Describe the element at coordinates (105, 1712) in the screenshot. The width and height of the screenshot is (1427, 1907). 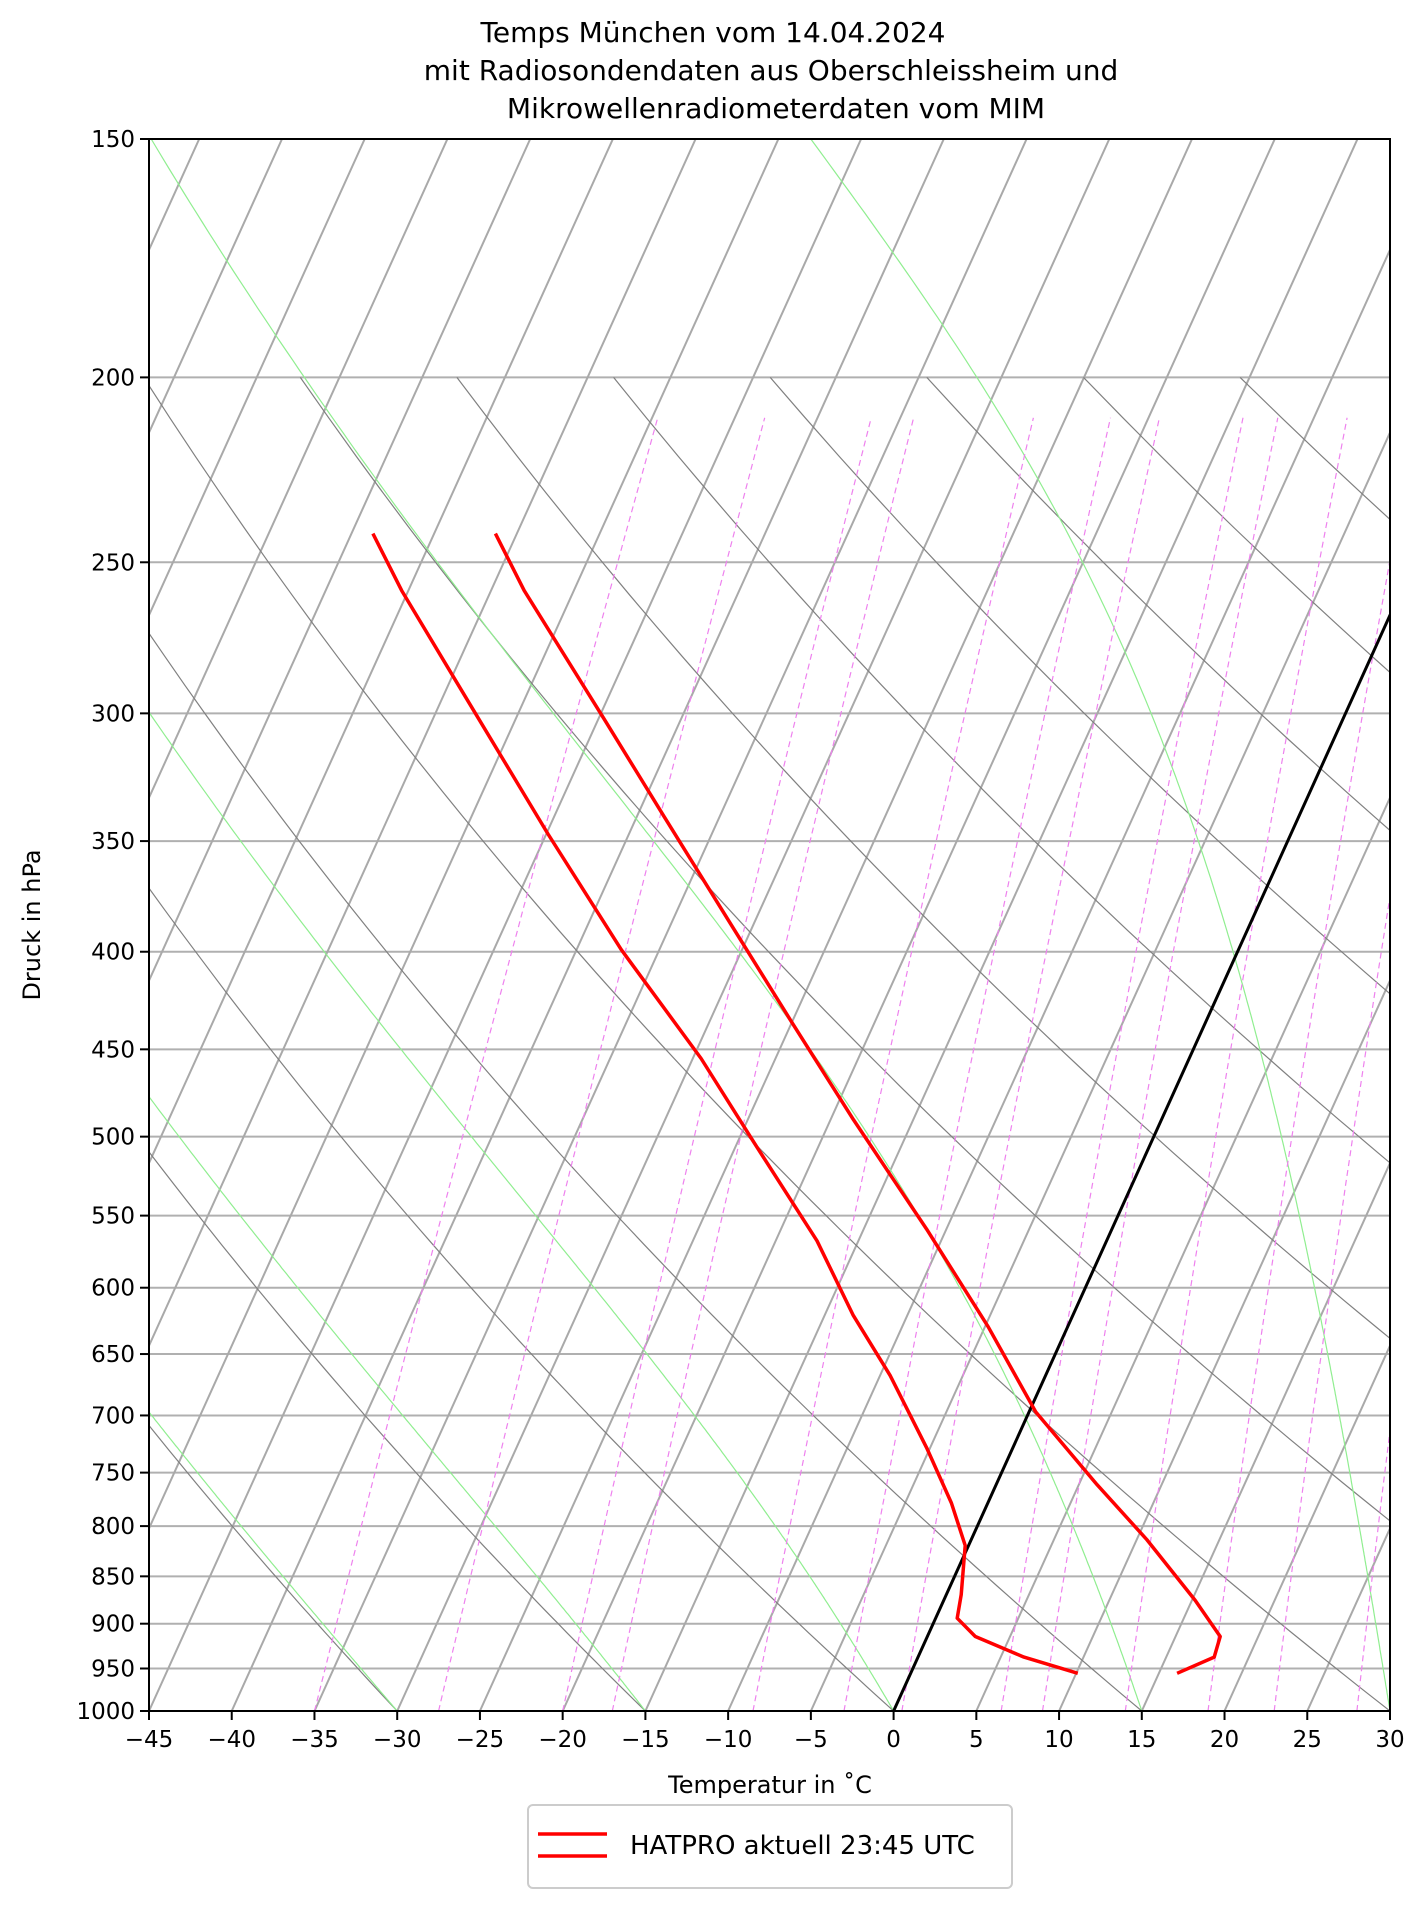
I see `y-tick-label: 1000` at that location.